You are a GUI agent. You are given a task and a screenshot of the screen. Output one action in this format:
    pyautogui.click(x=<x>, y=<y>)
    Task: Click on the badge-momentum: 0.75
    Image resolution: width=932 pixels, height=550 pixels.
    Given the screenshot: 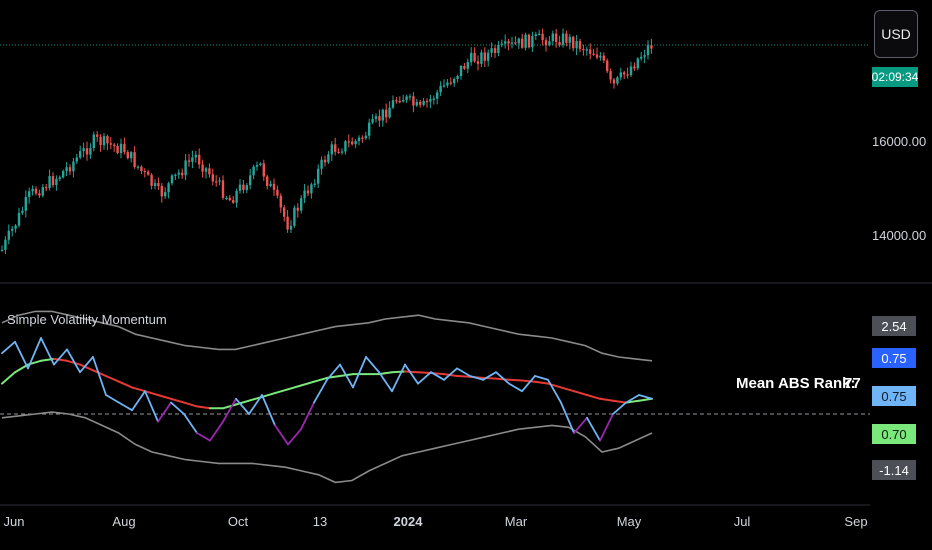 What is the action you would take?
    pyautogui.click(x=894, y=396)
    